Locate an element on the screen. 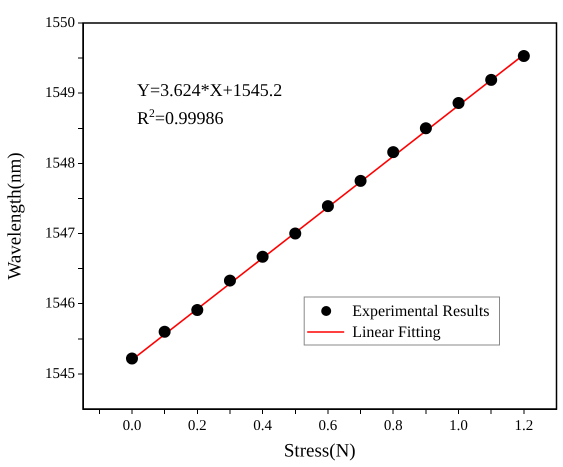  legend-label: Linear Fitting is located at coordinates (396, 333).